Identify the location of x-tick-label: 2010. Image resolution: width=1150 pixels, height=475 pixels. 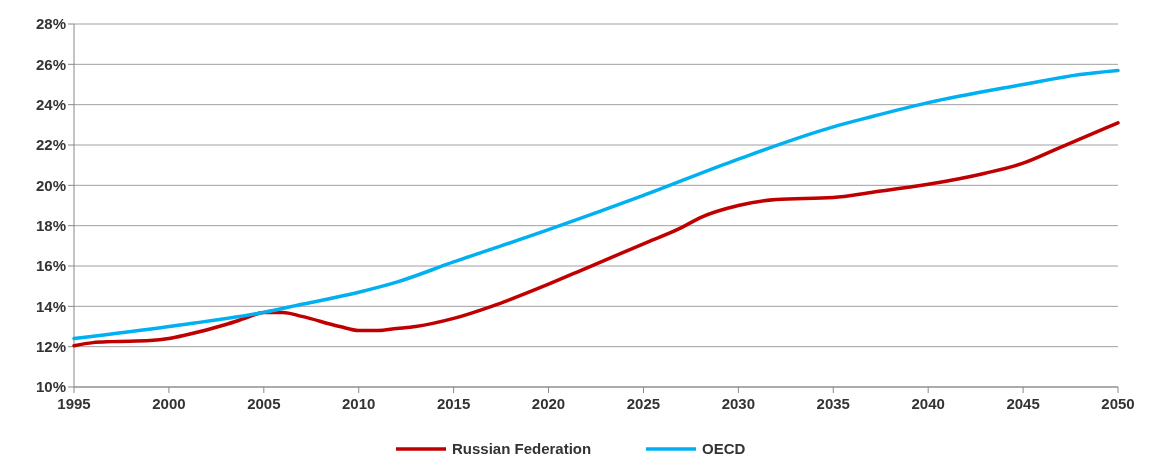
(359, 403).